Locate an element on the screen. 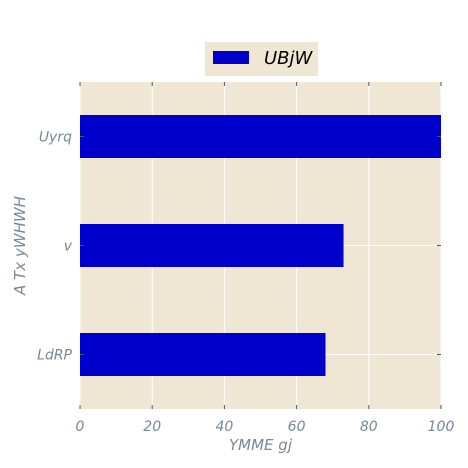 The image size is (468, 468). bar-Uyrq is located at coordinates (260, 136).